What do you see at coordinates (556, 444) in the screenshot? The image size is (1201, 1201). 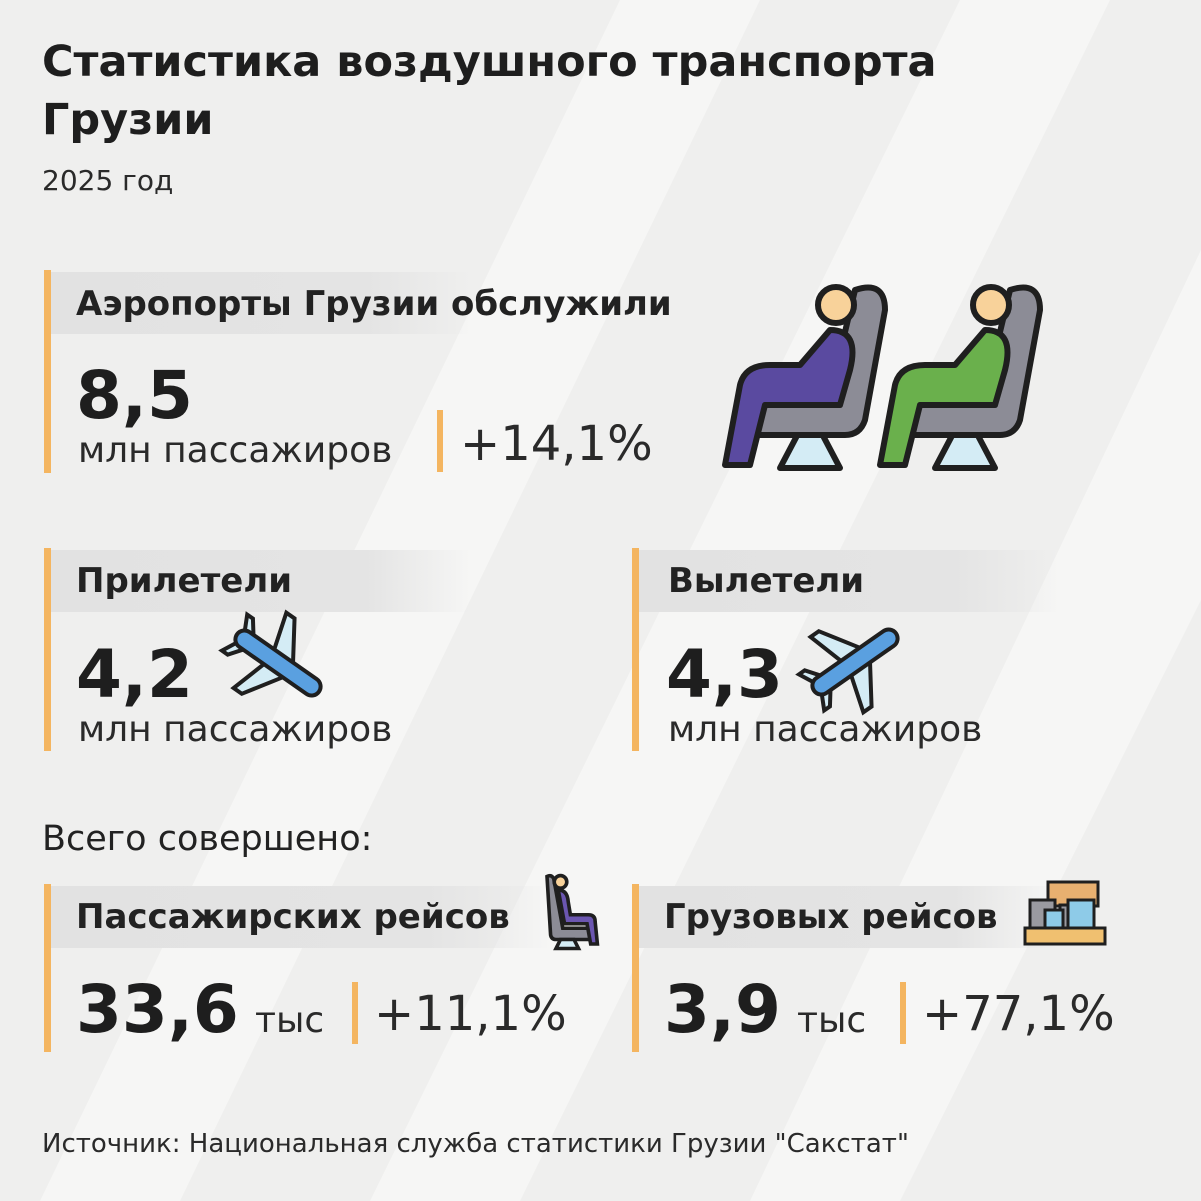 I see `change: +14,1%` at bounding box center [556, 444].